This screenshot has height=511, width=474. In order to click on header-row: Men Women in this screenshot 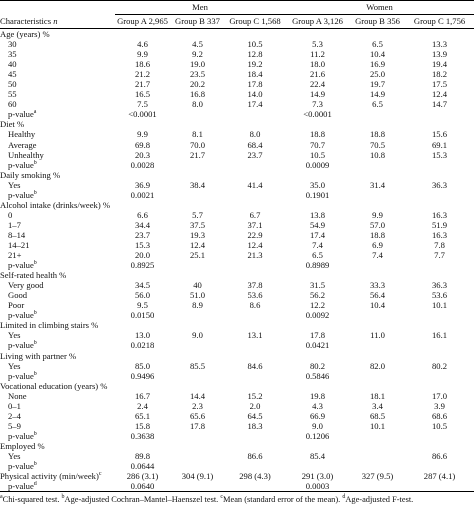, I will do `click(237, 7)`.